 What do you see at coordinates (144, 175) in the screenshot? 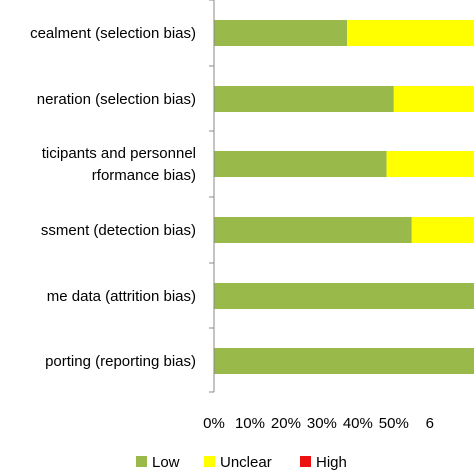
I see `category-label-2-1: rformance bias)` at bounding box center [144, 175].